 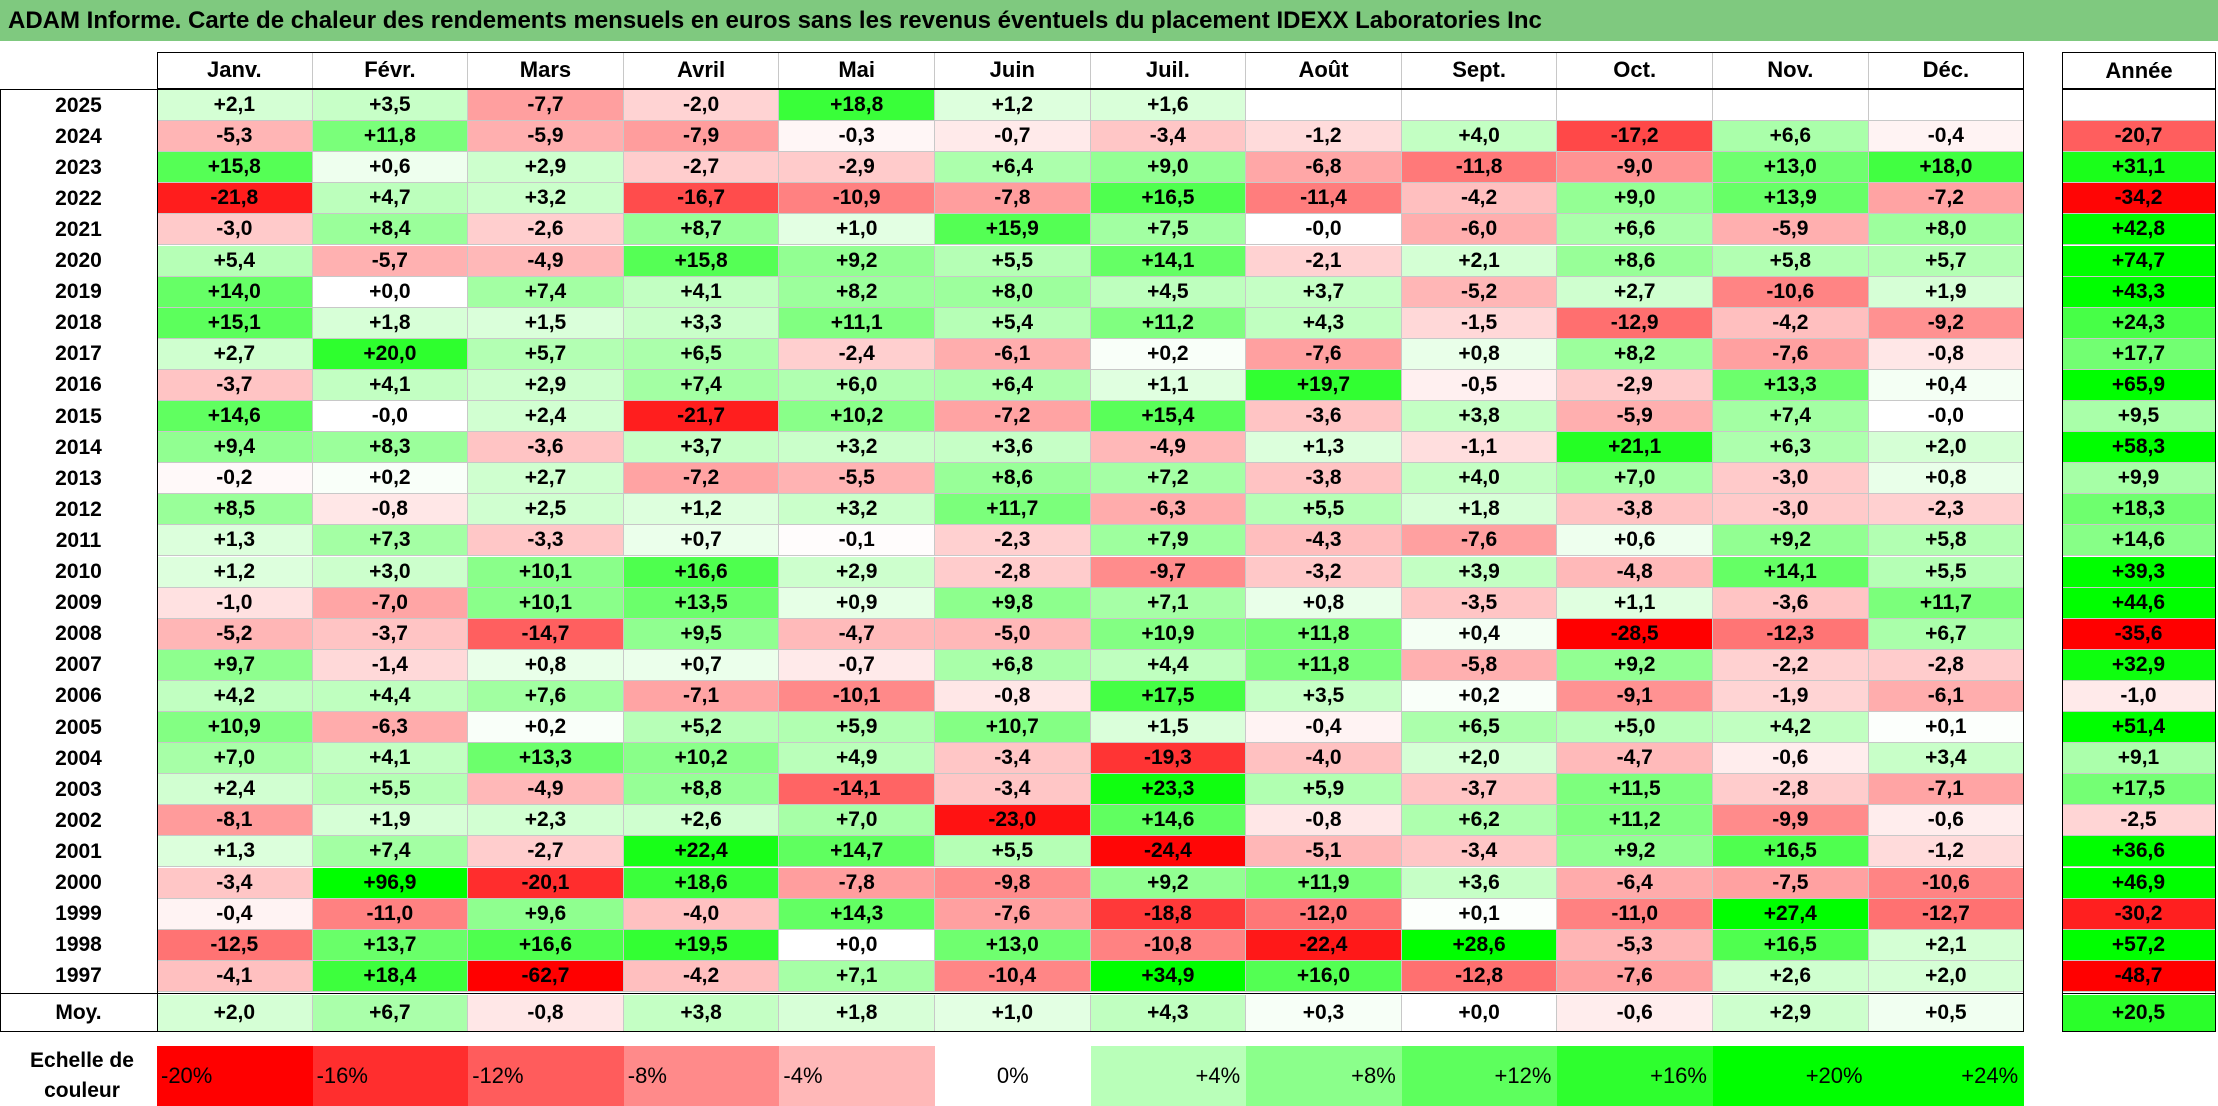 What do you see at coordinates (1946, 852) in the screenshot?
I see `heat-cell: -1,2` at bounding box center [1946, 852].